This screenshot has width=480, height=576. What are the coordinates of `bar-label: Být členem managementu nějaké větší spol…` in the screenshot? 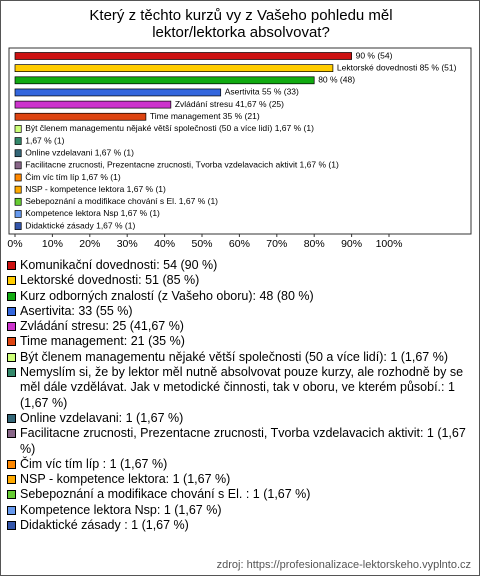 It's located at (169, 128).